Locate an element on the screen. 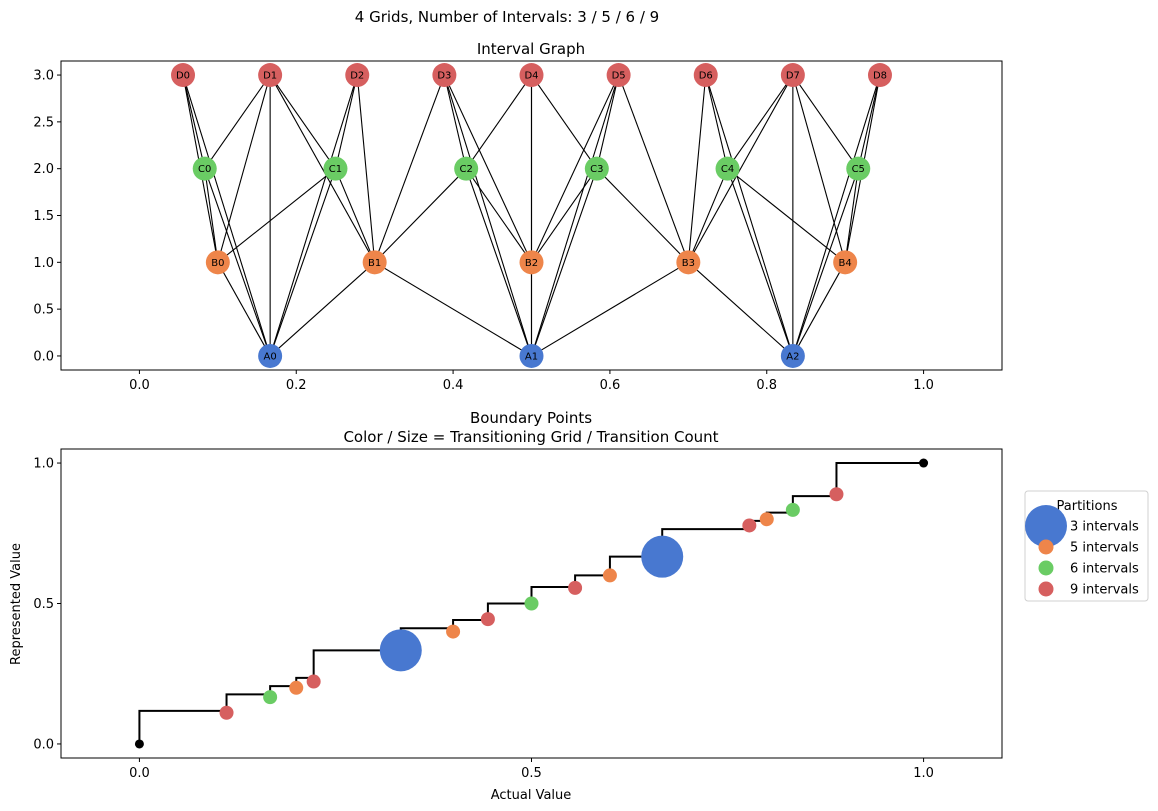 This screenshot has width=1158, height=811. graph-node-D7 is located at coordinates (792, 75).